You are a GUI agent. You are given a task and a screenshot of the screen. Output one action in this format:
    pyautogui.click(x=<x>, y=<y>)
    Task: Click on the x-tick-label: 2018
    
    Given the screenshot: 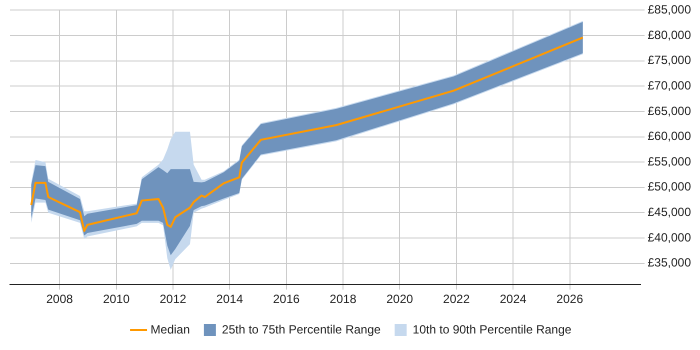 What is the action you would take?
    pyautogui.click(x=343, y=299)
    